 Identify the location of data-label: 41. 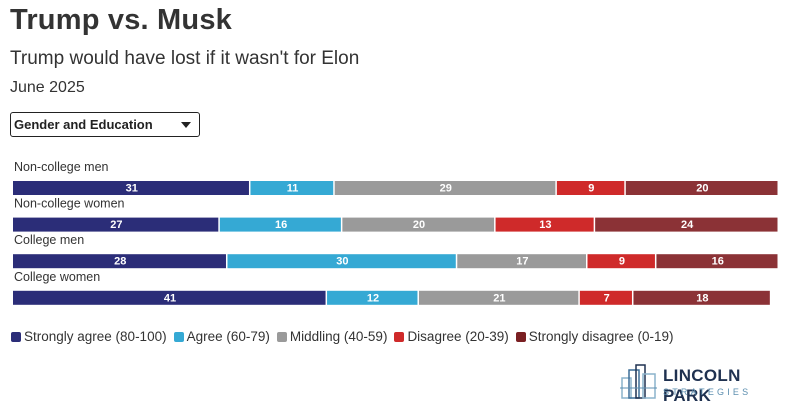
(170, 298).